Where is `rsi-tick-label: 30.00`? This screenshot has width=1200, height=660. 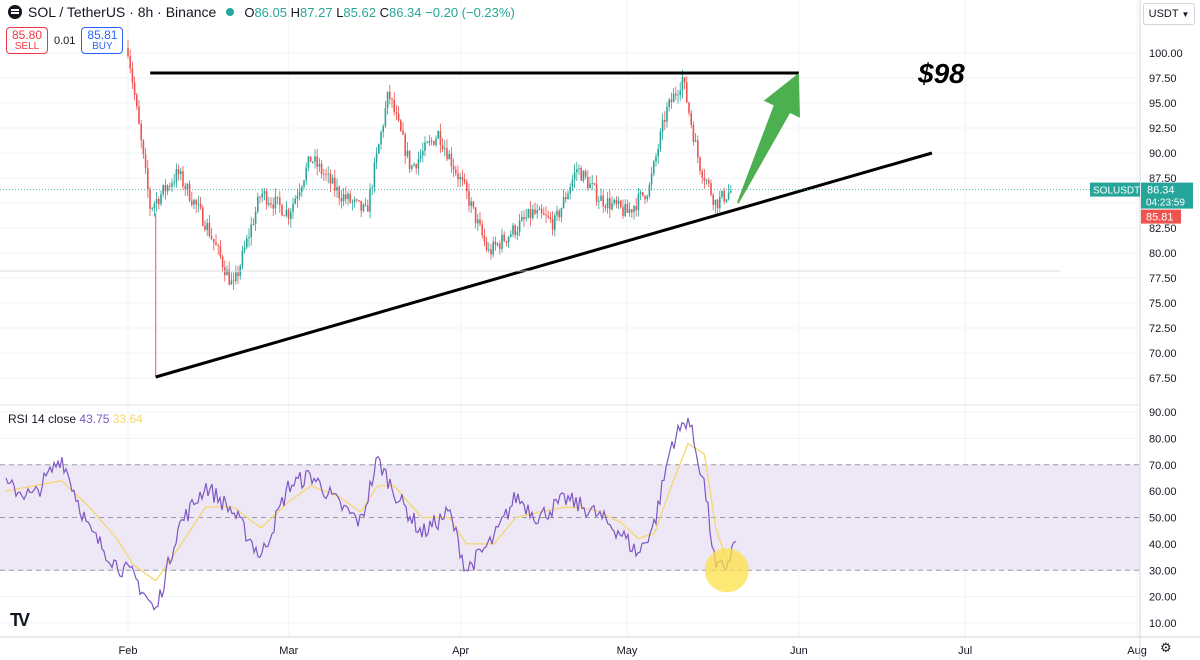
rsi-tick-label: 30.00 is located at coordinates (1163, 571).